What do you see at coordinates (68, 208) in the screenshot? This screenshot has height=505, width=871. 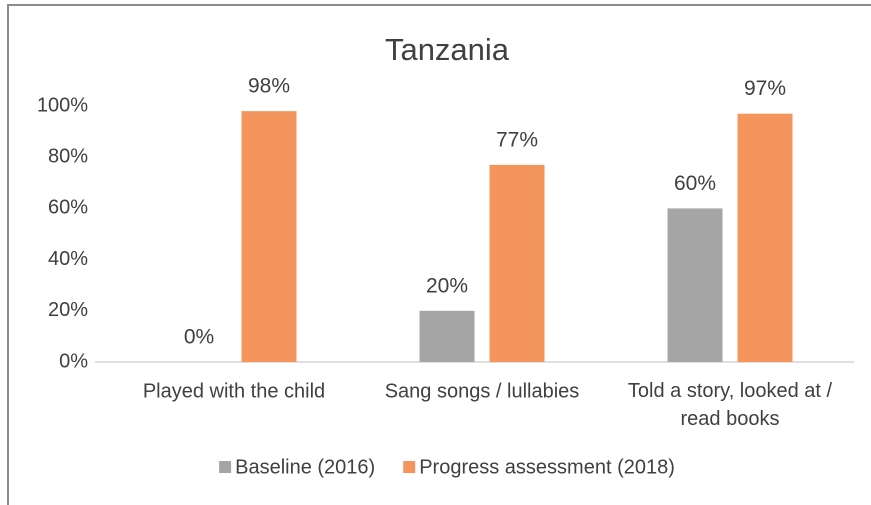 I see `y-tick-label: 60%` at bounding box center [68, 208].